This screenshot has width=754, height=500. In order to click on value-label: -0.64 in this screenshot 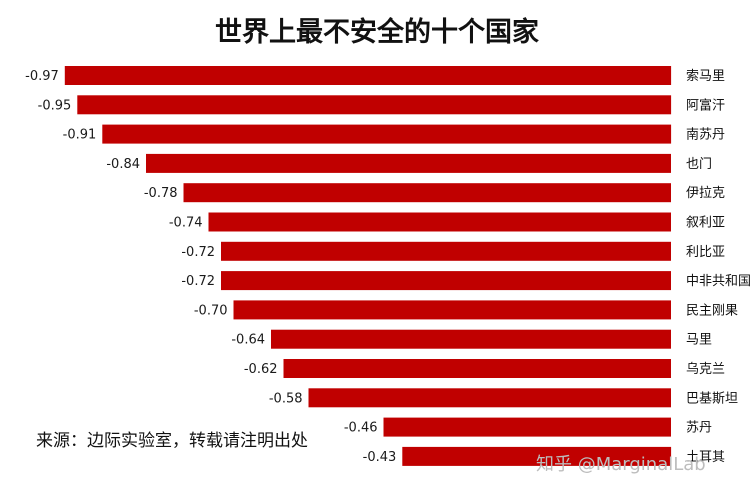, I will do `click(248, 340)`.